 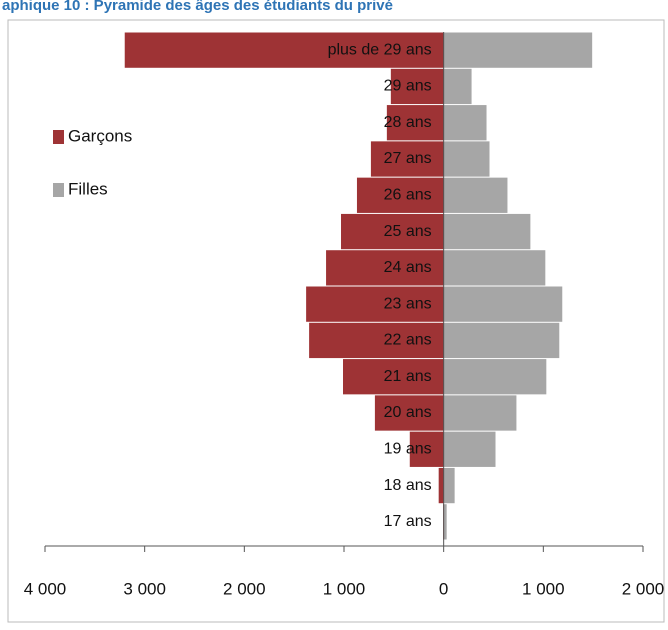 What do you see at coordinates (408, 267) in the screenshot?
I see `category-label: 24 ans` at bounding box center [408, 267].